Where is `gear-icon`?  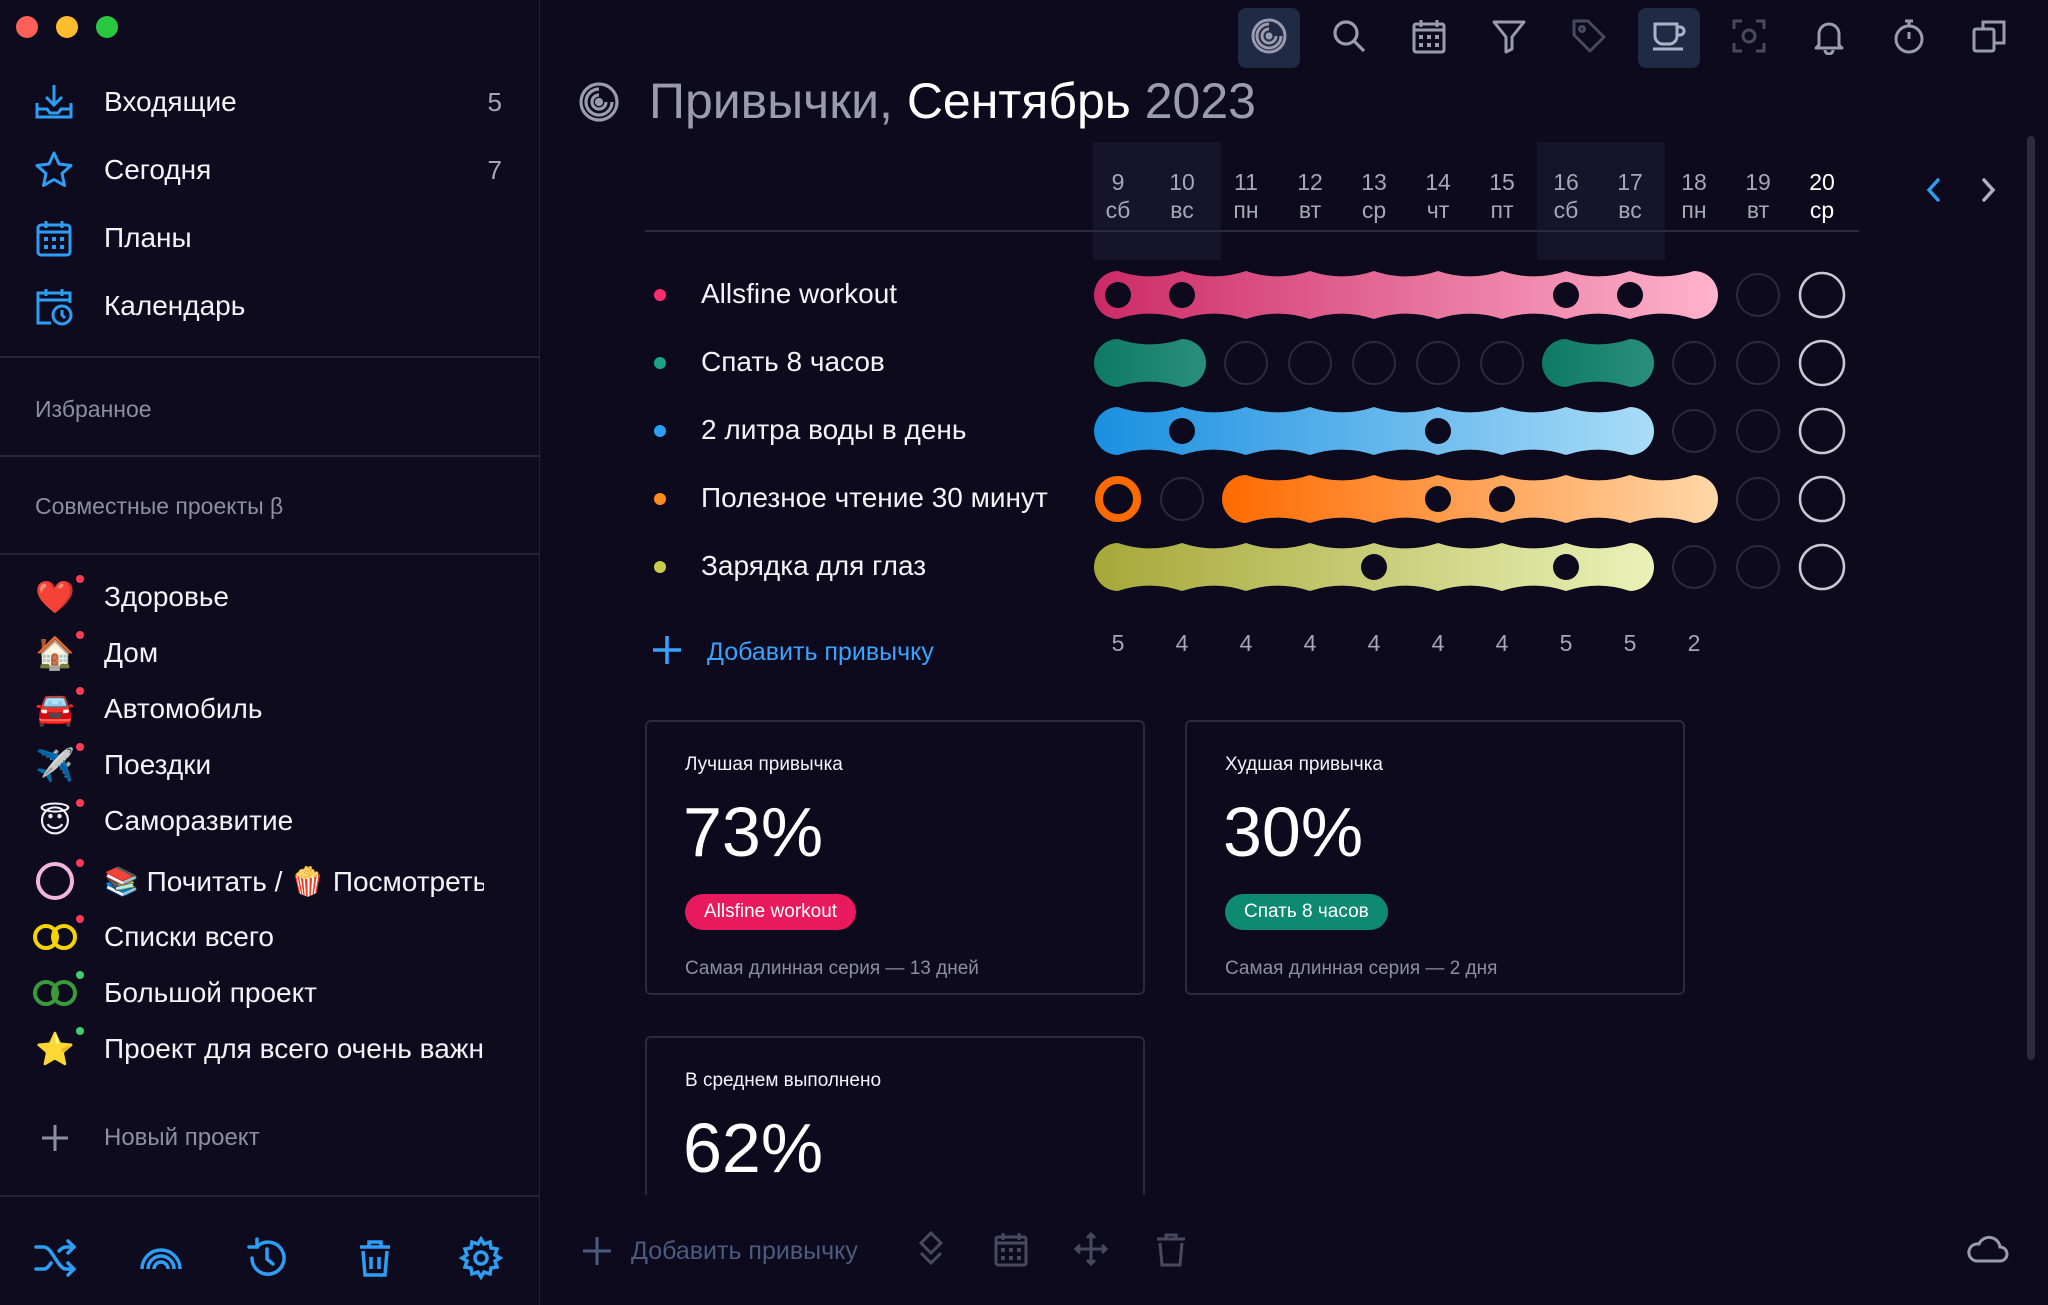
gear-icon is located at coordinates (481, 1258).